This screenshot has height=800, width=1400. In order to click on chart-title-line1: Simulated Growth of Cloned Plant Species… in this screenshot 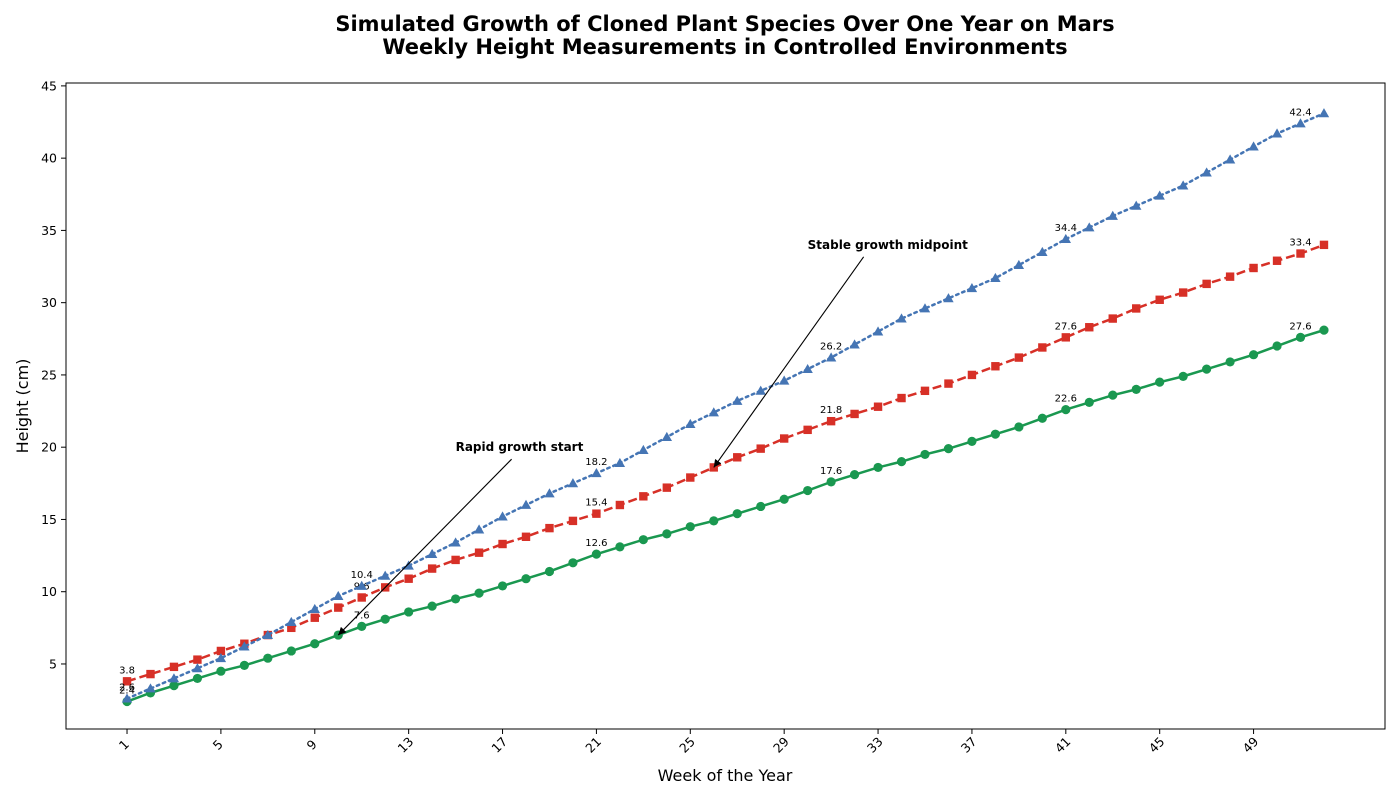, I will do `click(724, 24)`.